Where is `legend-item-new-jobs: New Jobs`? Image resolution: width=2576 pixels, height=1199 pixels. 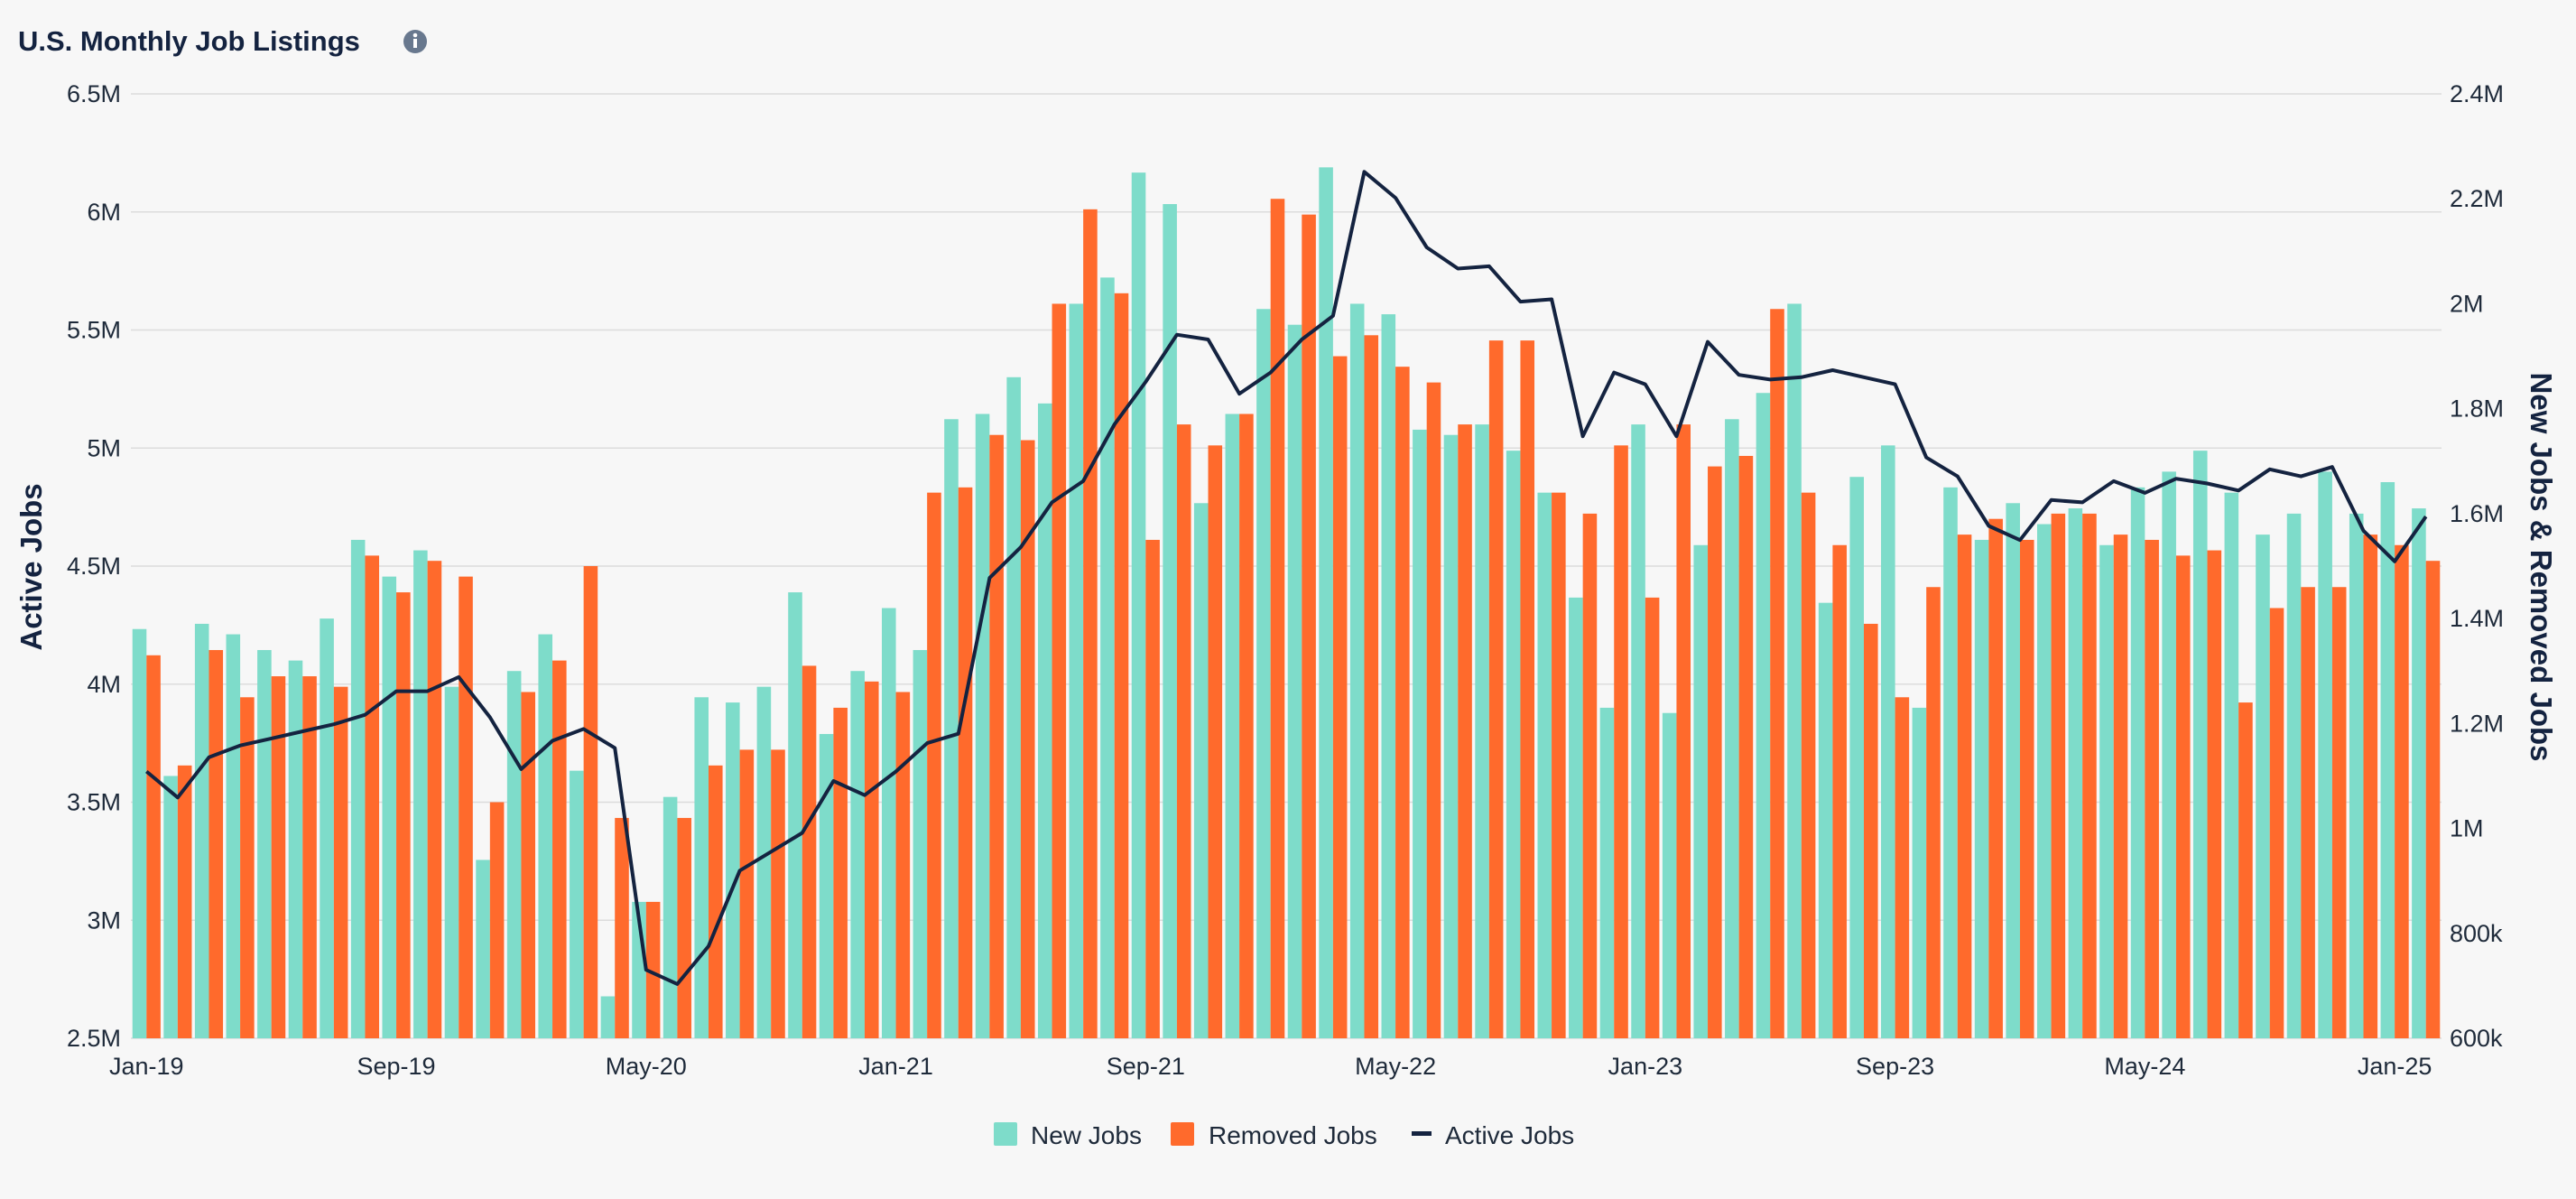
legend-item-new-jobs: New Jobs is located at coordinates (1068, 1135).